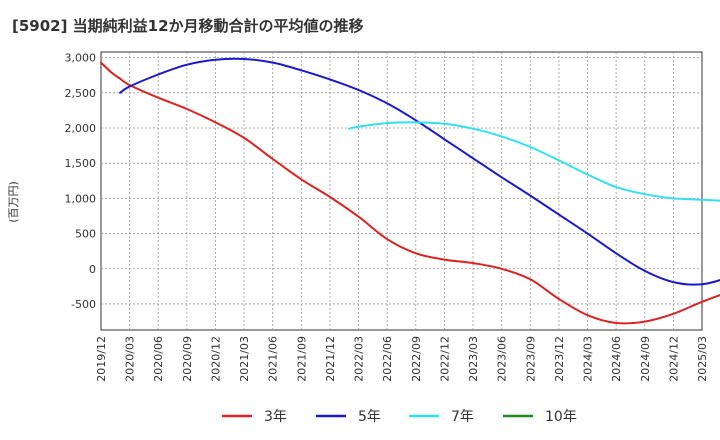 This screenshot has width=720, height=440. Describe the element at coordinates (673, 359) in the screenshot. I see `x-tick-label: 2024/12` at that location.